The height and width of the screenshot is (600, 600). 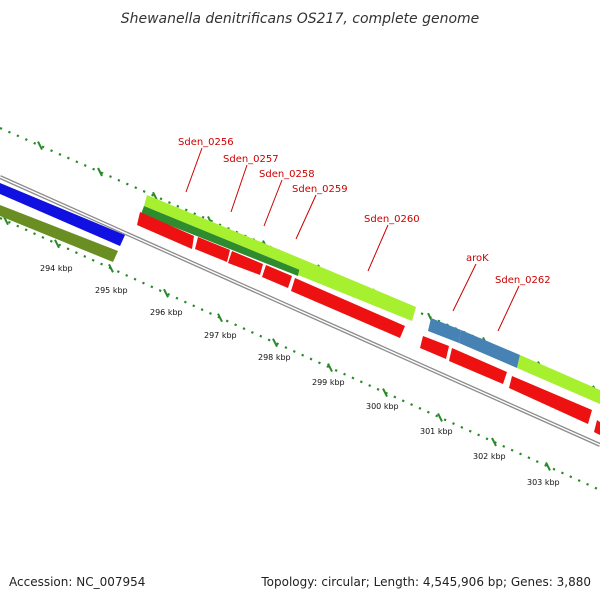 I want to click on tick-label: 295 kbp, so click(x=111, y=290).